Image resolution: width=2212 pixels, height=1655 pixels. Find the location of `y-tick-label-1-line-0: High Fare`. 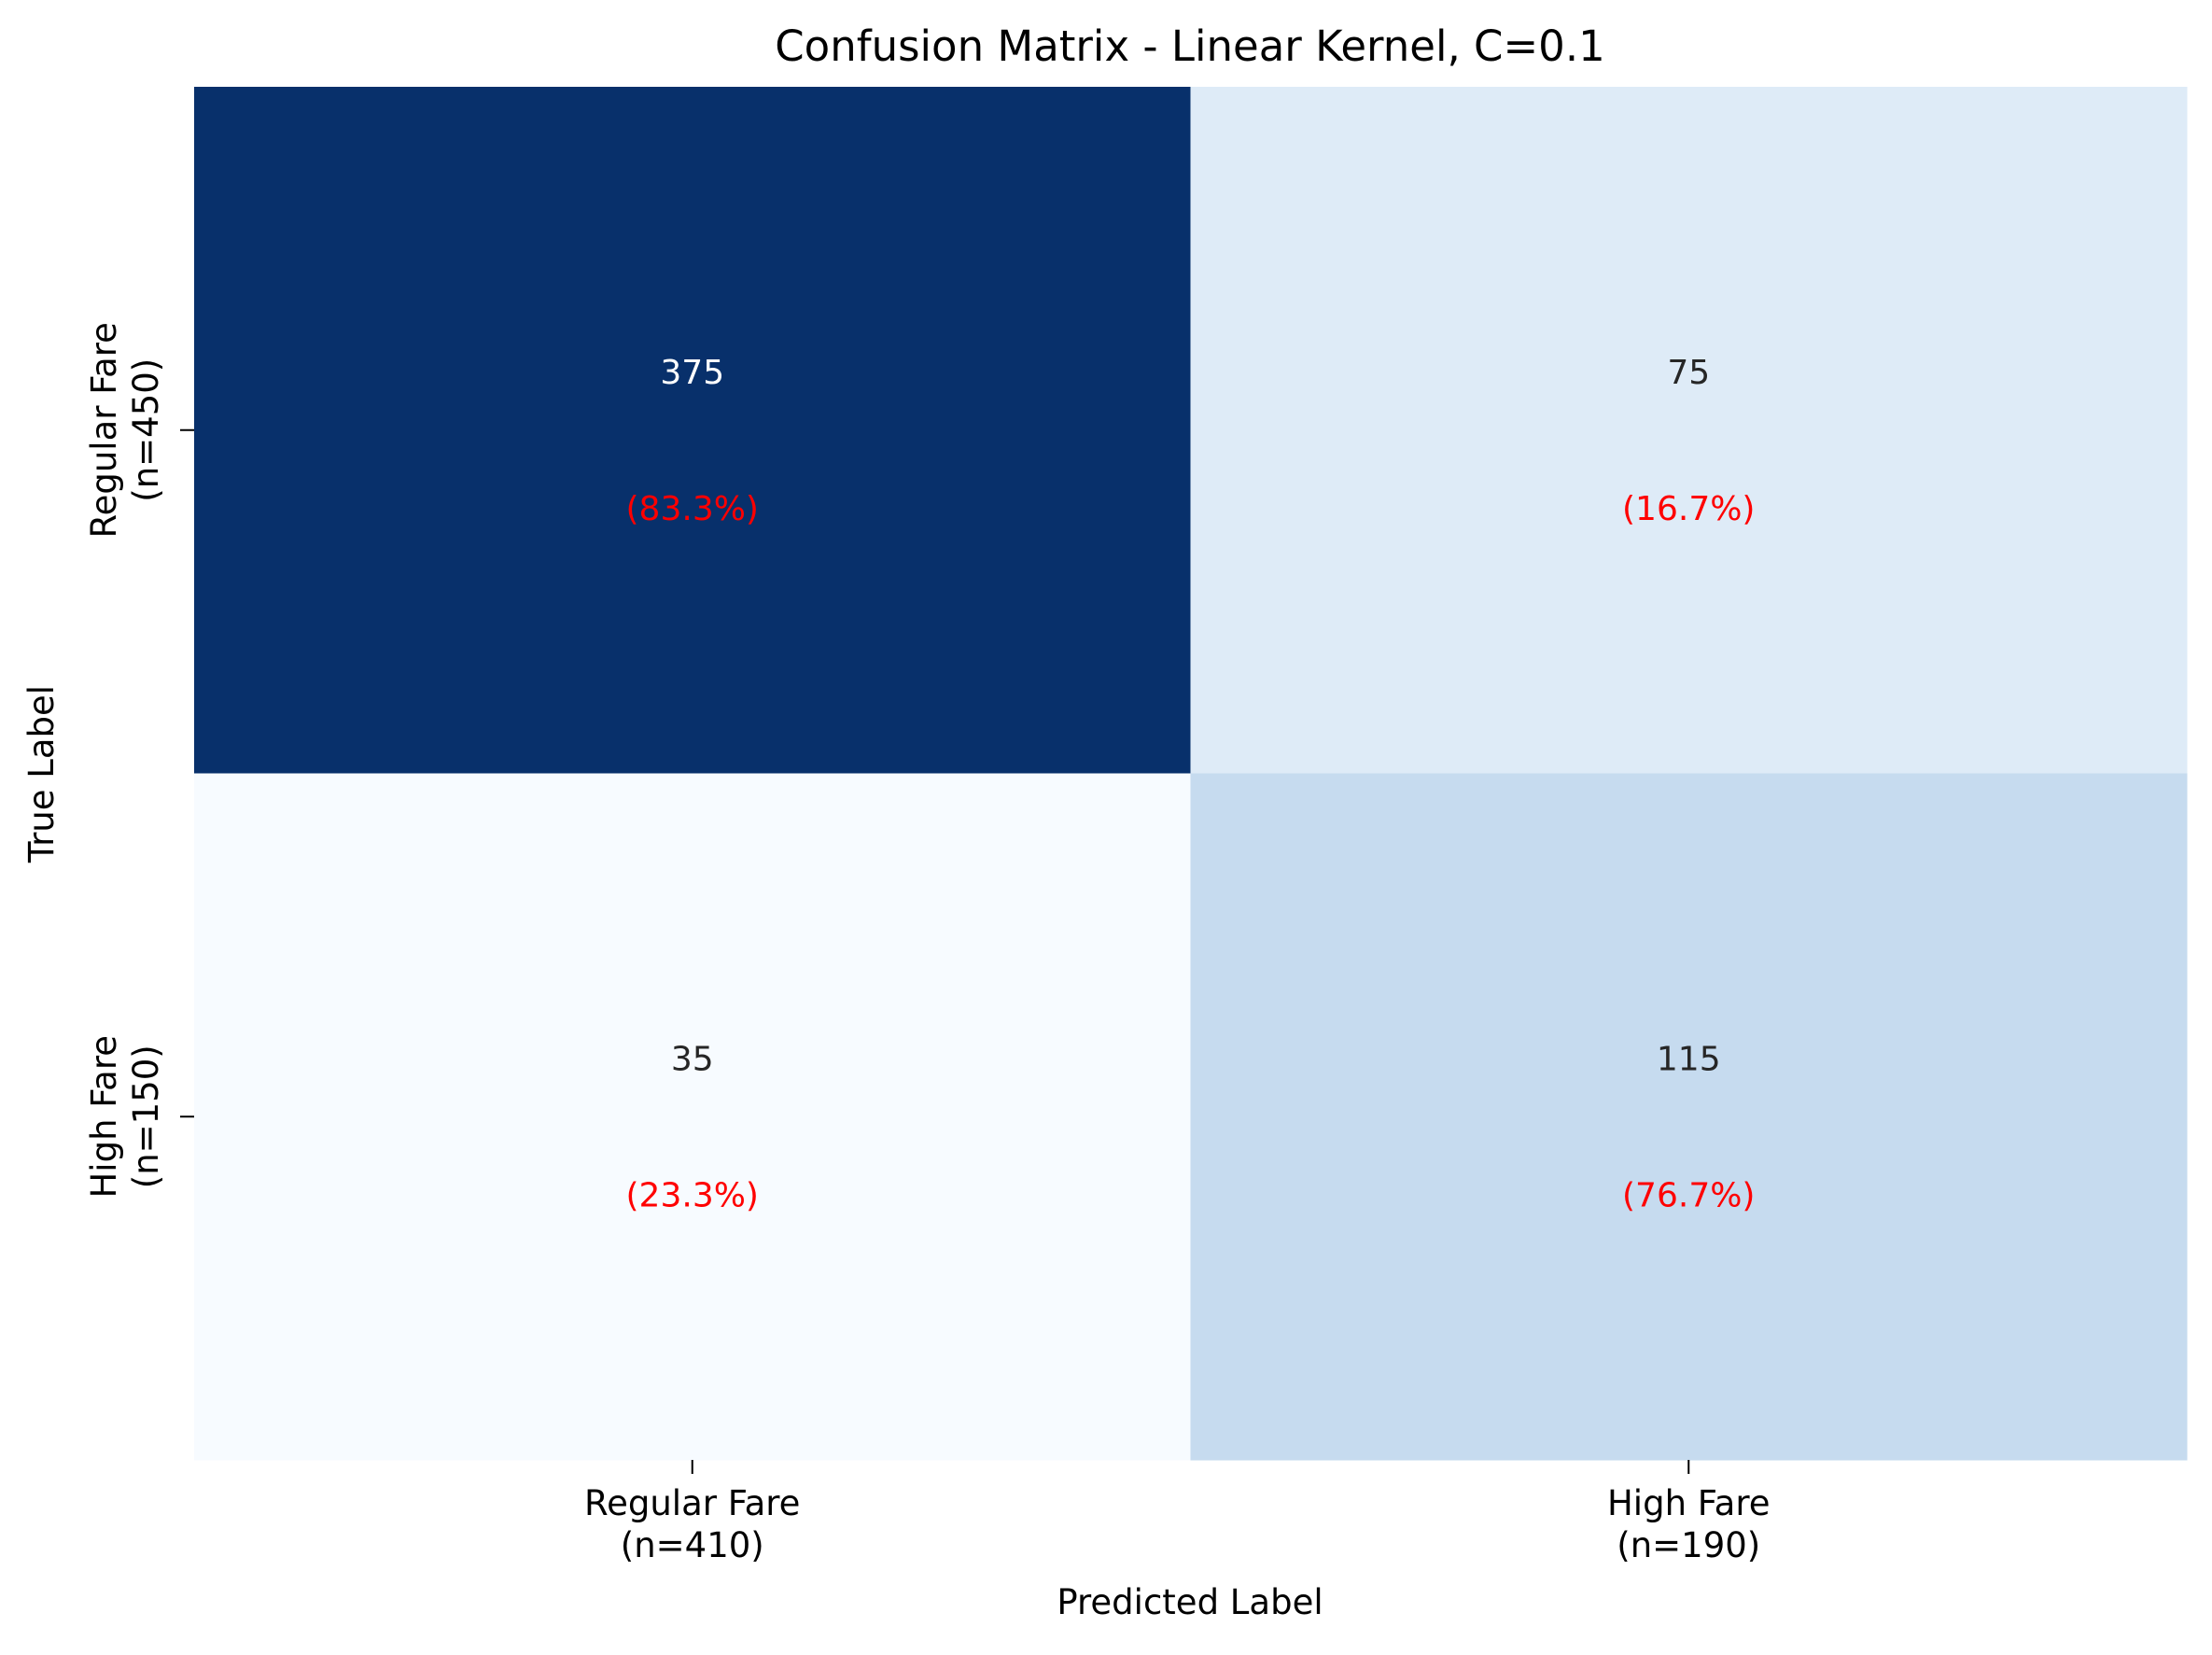

y-tick-label-1-line-0: High Fare is located at coordinates (104, 1117).